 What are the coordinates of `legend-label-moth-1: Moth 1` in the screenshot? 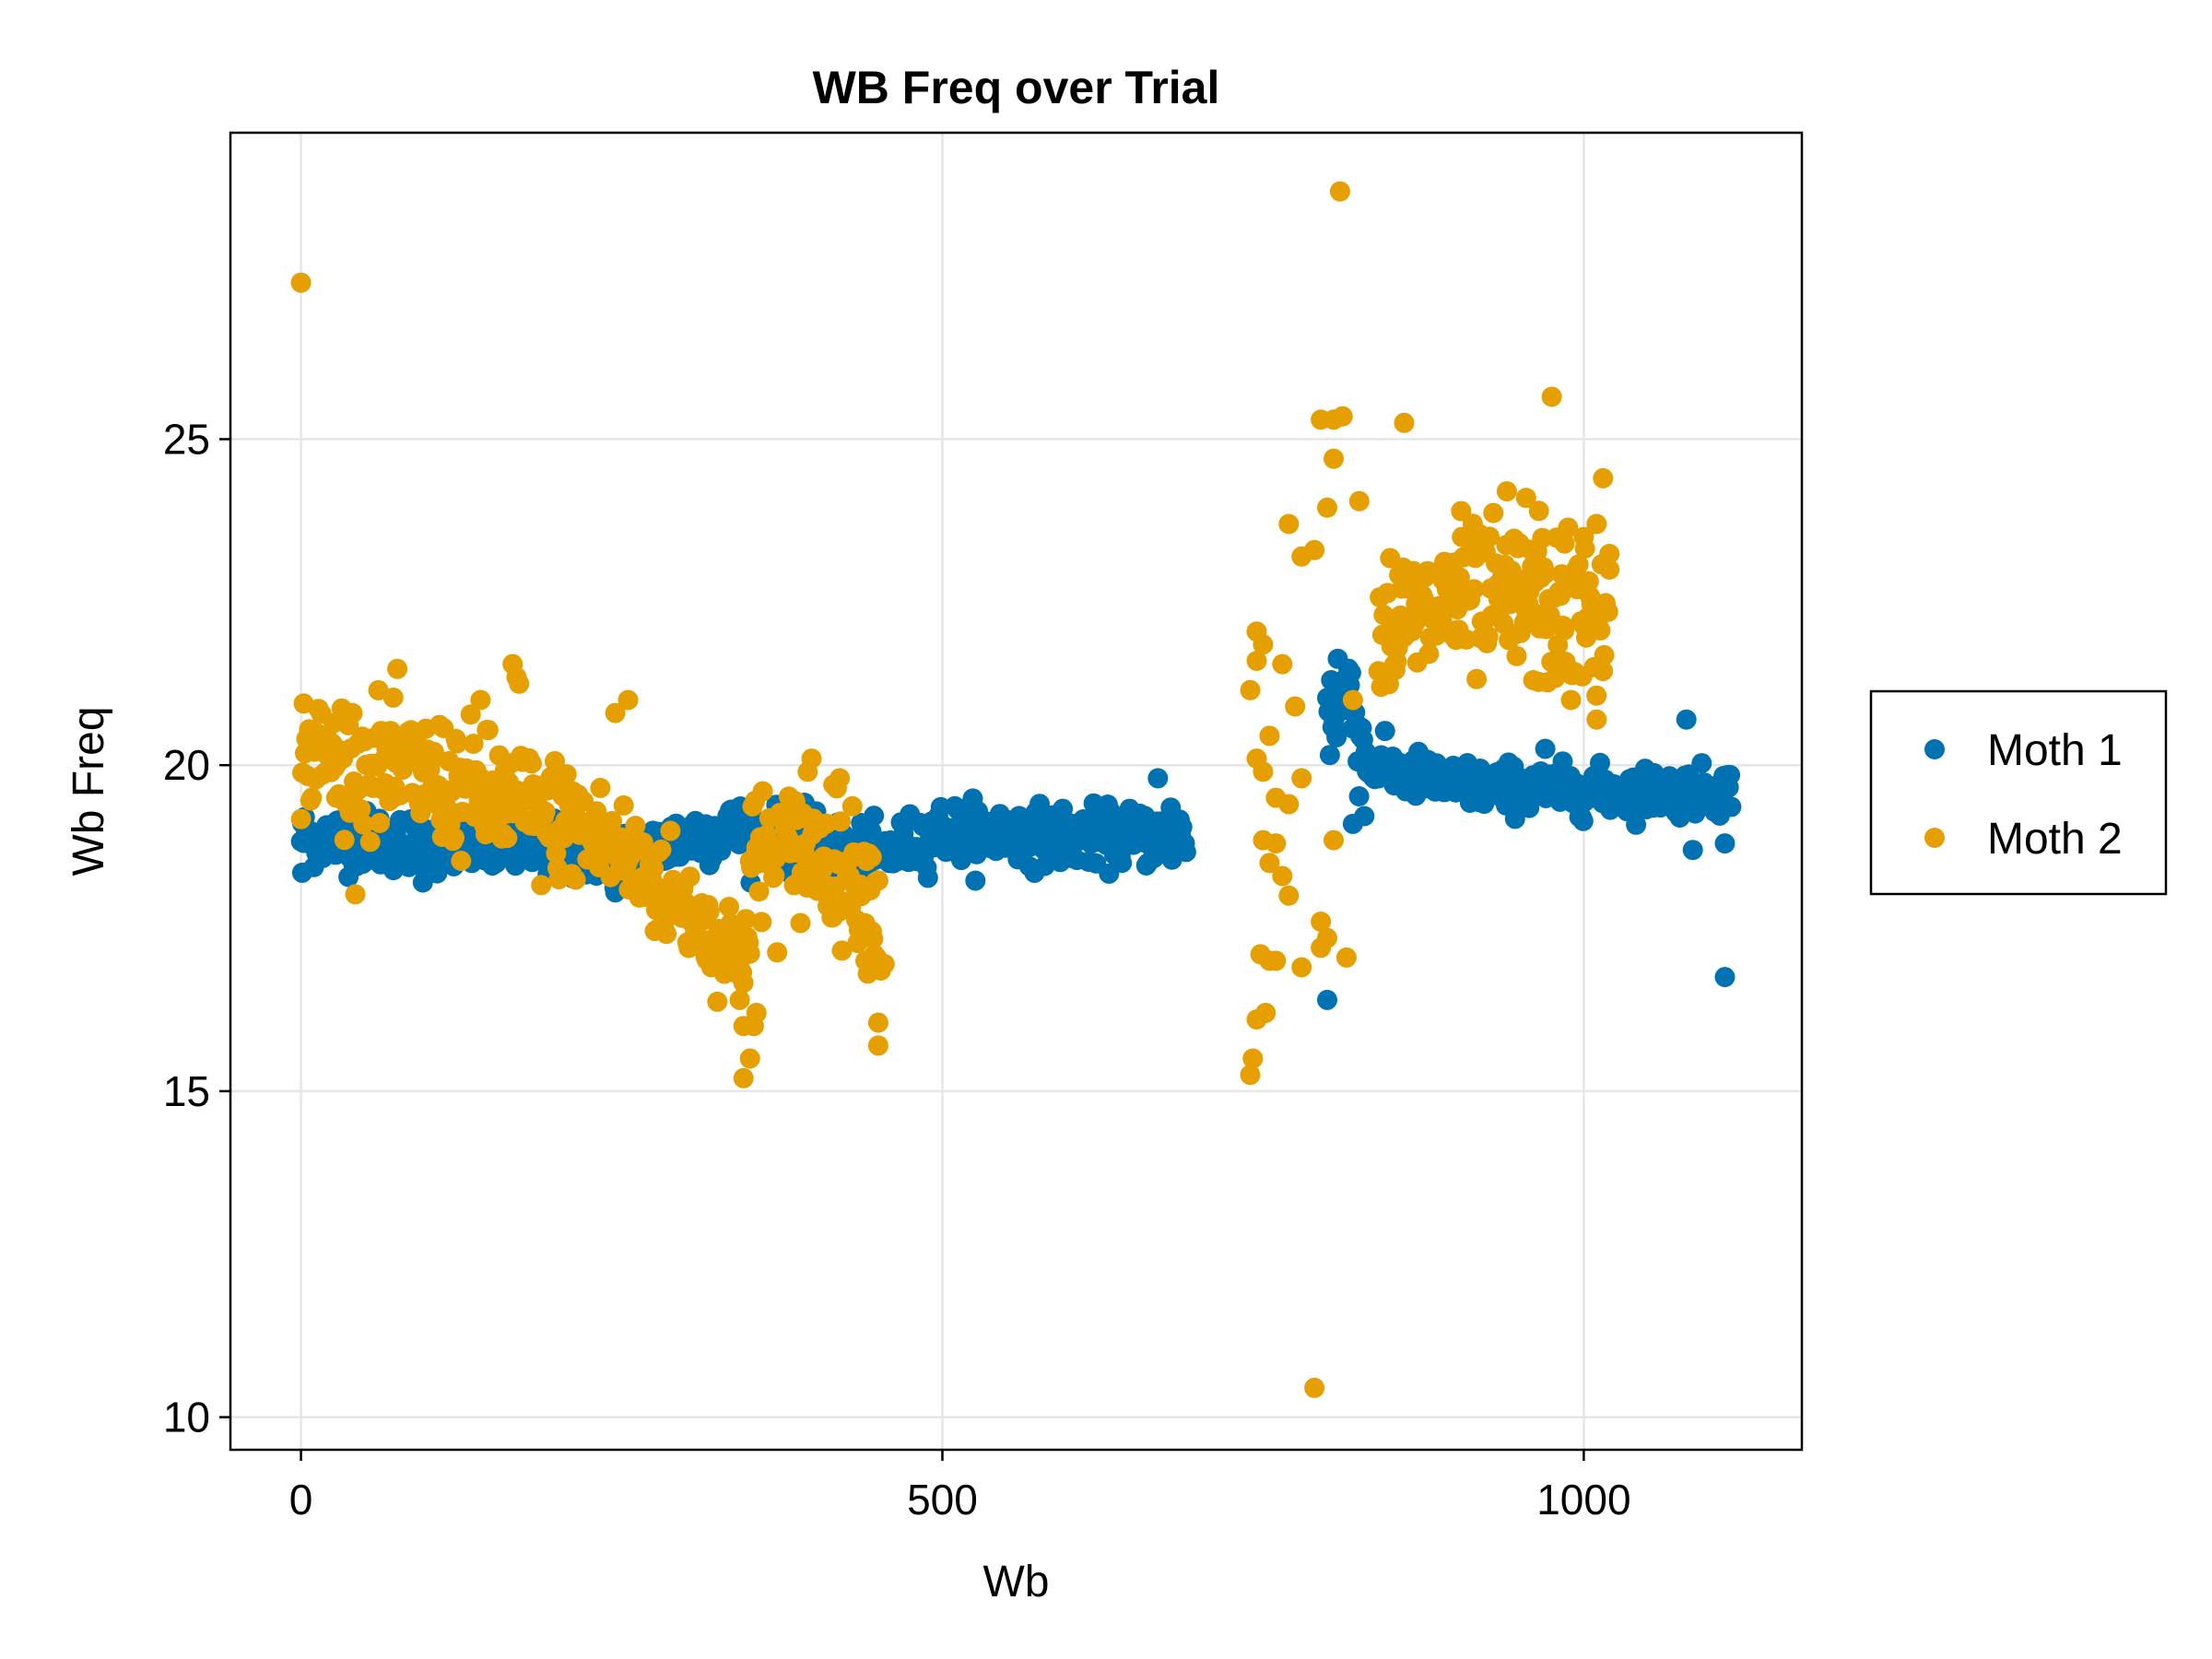 It's located at (2055, 750).